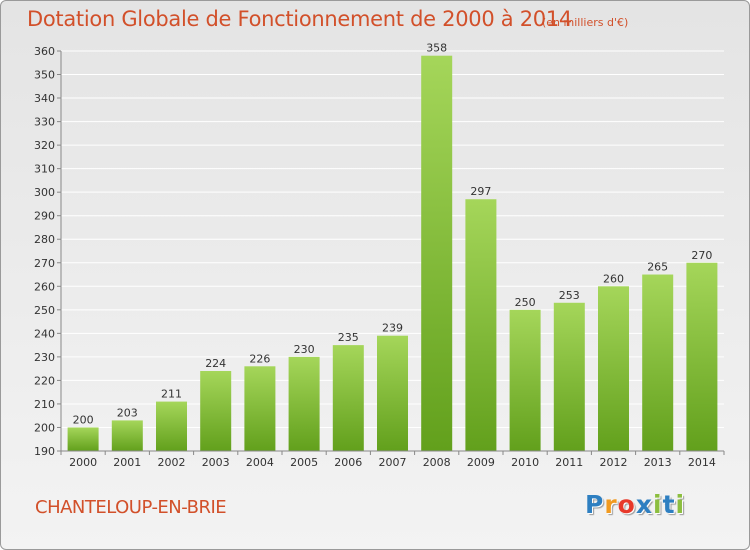 The width and height of the screenshot is (750, 550). What do you see at coordinates (525, 302) in the screenshot?
I see `data-label-2010: 250` at bounding box center [525, 302].